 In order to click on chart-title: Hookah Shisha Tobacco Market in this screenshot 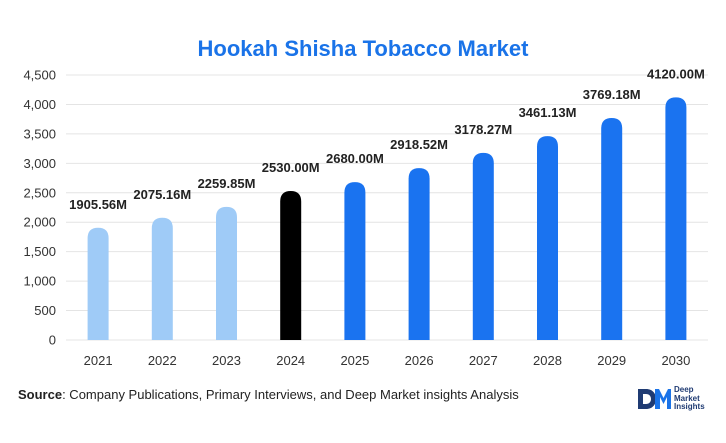, I will do `click(363, 48)`.